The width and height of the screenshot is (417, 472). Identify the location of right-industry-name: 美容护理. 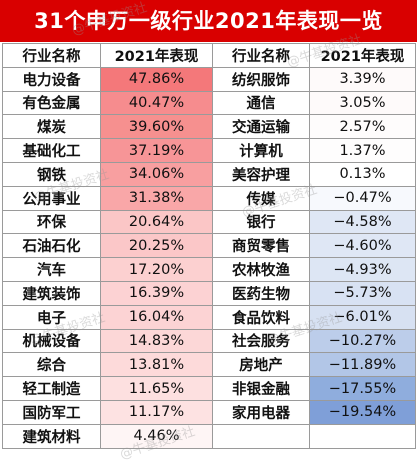
(261, 174).